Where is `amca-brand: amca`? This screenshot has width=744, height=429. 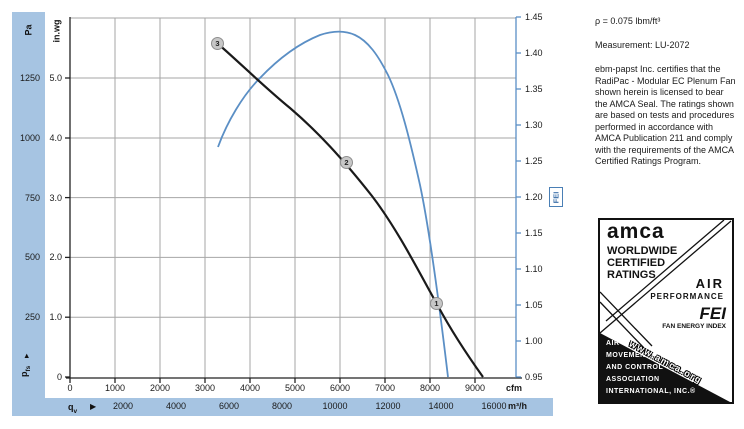
amca-brand: amca is located at coordinates (636, 231).